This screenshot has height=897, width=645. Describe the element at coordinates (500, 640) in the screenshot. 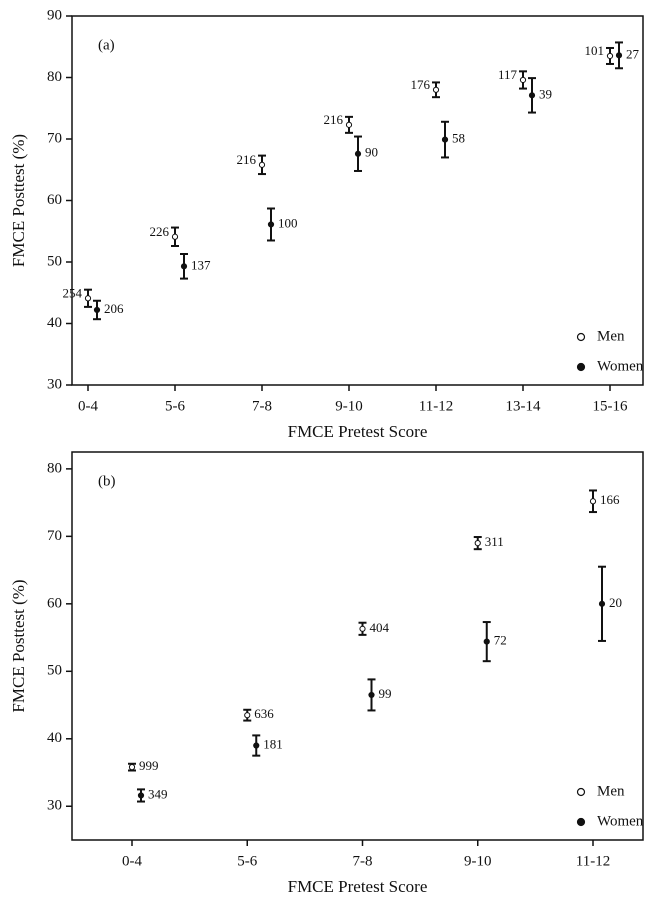

I see `count-label: 72` at that location.